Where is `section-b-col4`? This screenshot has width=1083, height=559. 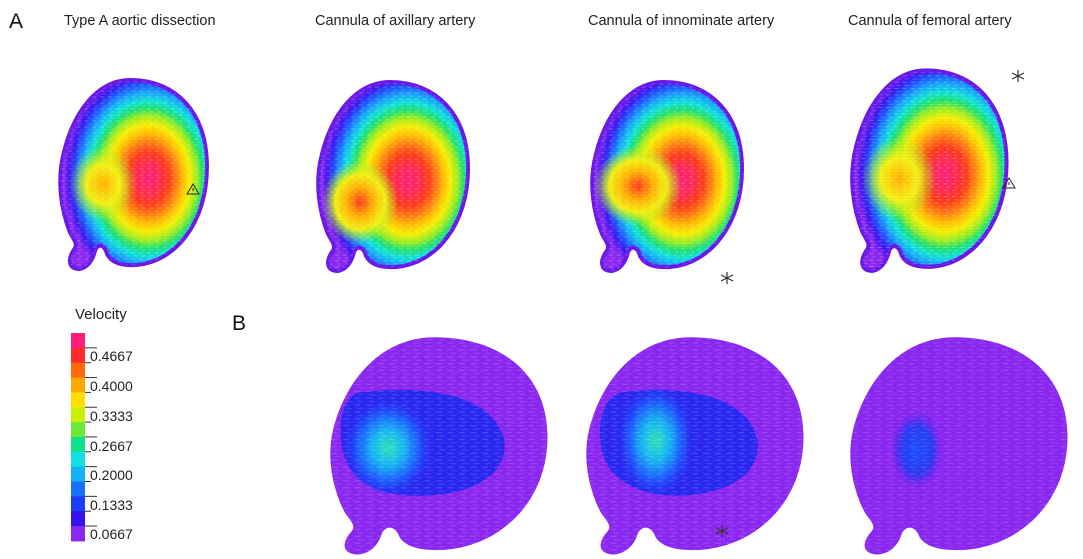 section-b-col4 is located at coordinates (959, 446).